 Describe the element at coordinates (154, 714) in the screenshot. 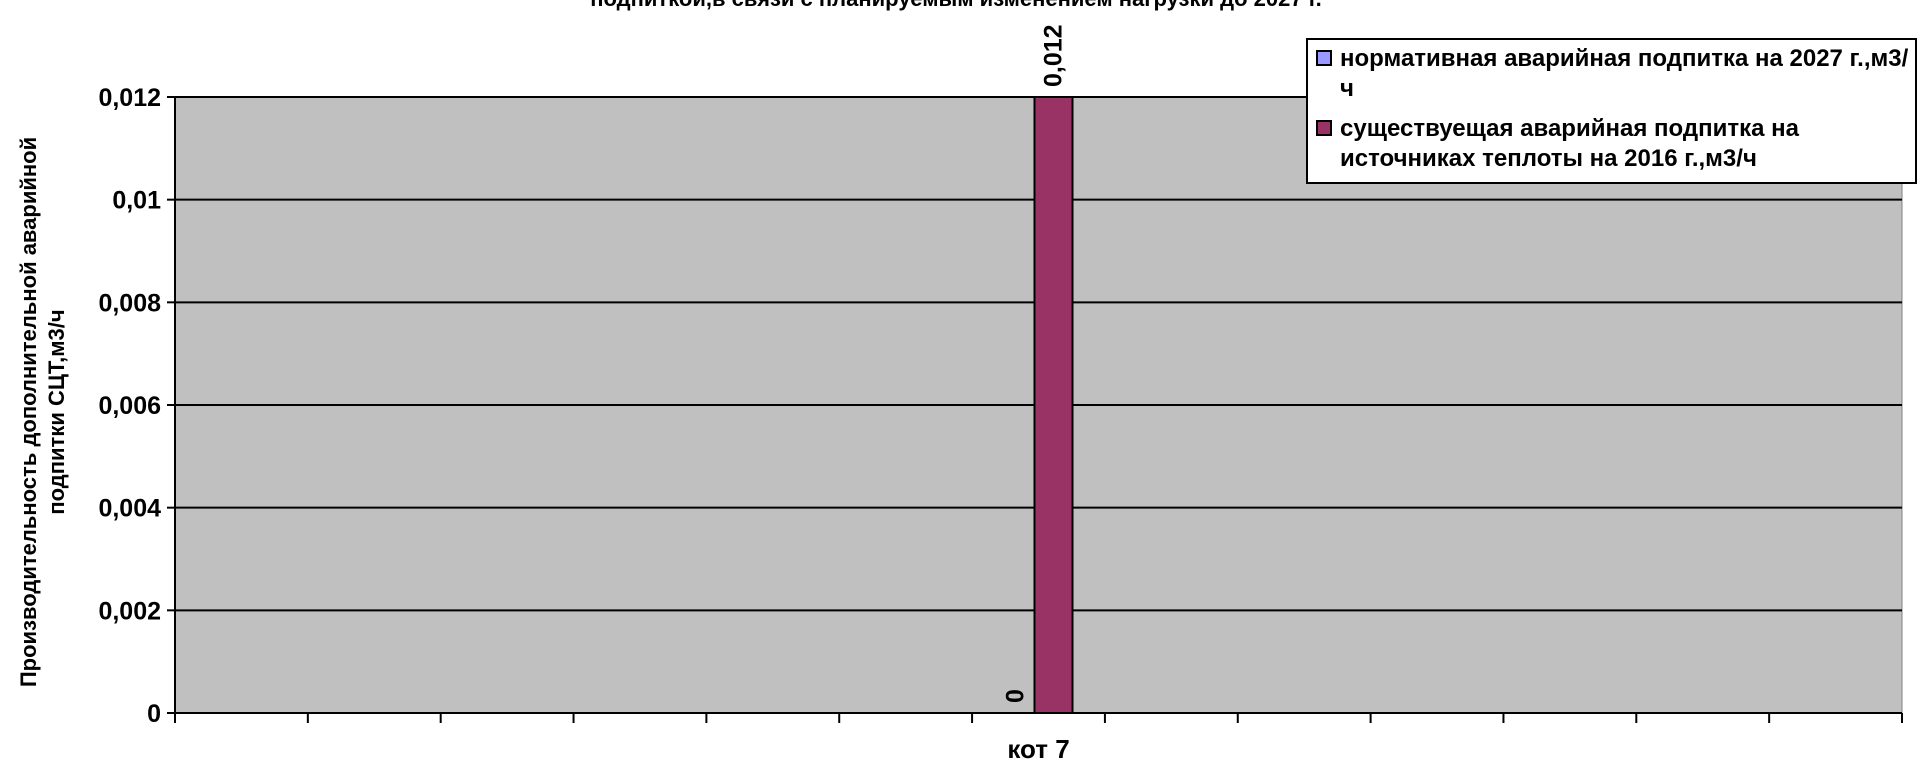

I see `y-tick-label: 0` at that location.